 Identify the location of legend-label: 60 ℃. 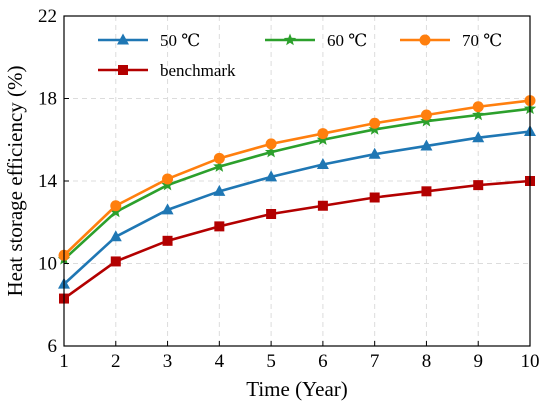
(347, 40).